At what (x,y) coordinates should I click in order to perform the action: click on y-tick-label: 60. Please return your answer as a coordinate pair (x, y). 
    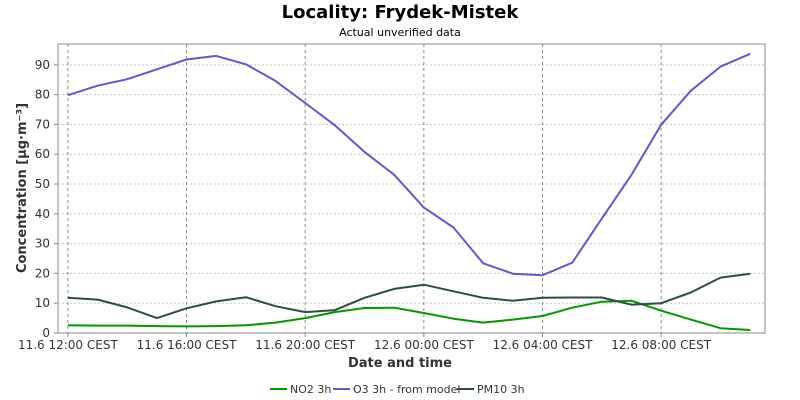
    Looking at the image, I should click on (42, 154).